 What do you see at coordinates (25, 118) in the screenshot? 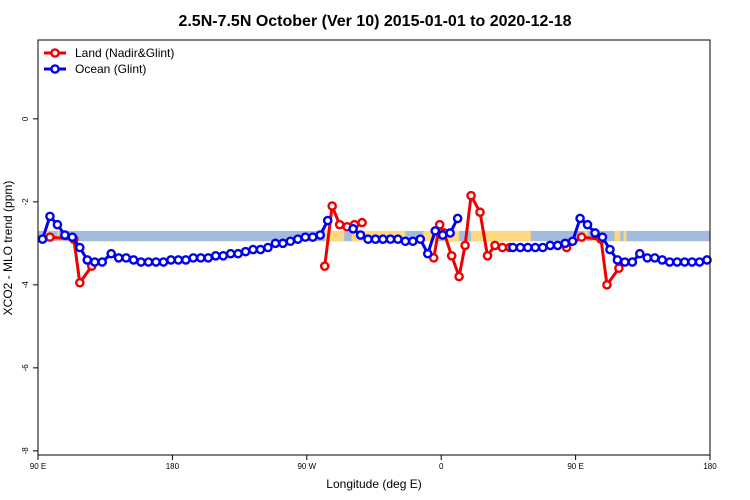
I see `y-tick-label: 0` at bounding box center [25, 118].